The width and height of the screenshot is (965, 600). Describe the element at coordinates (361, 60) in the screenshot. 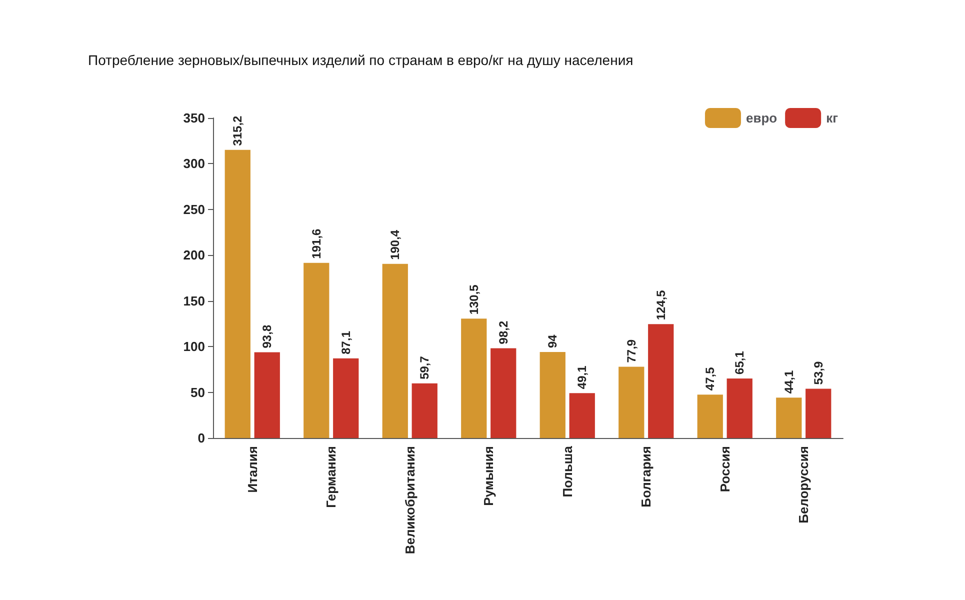

I see `chart-title: Потребление зерновых/выпечных изделий по странам в евро/кг на душу населения` at that location.